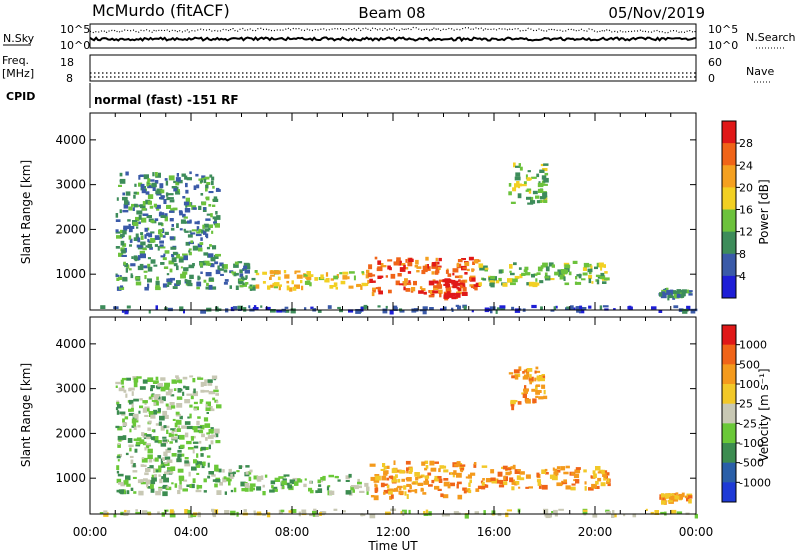  What do you see at coordinates (393, 36) in the screenshot?
I see `nsky-panel-frame` at bounding box center [393, 36].